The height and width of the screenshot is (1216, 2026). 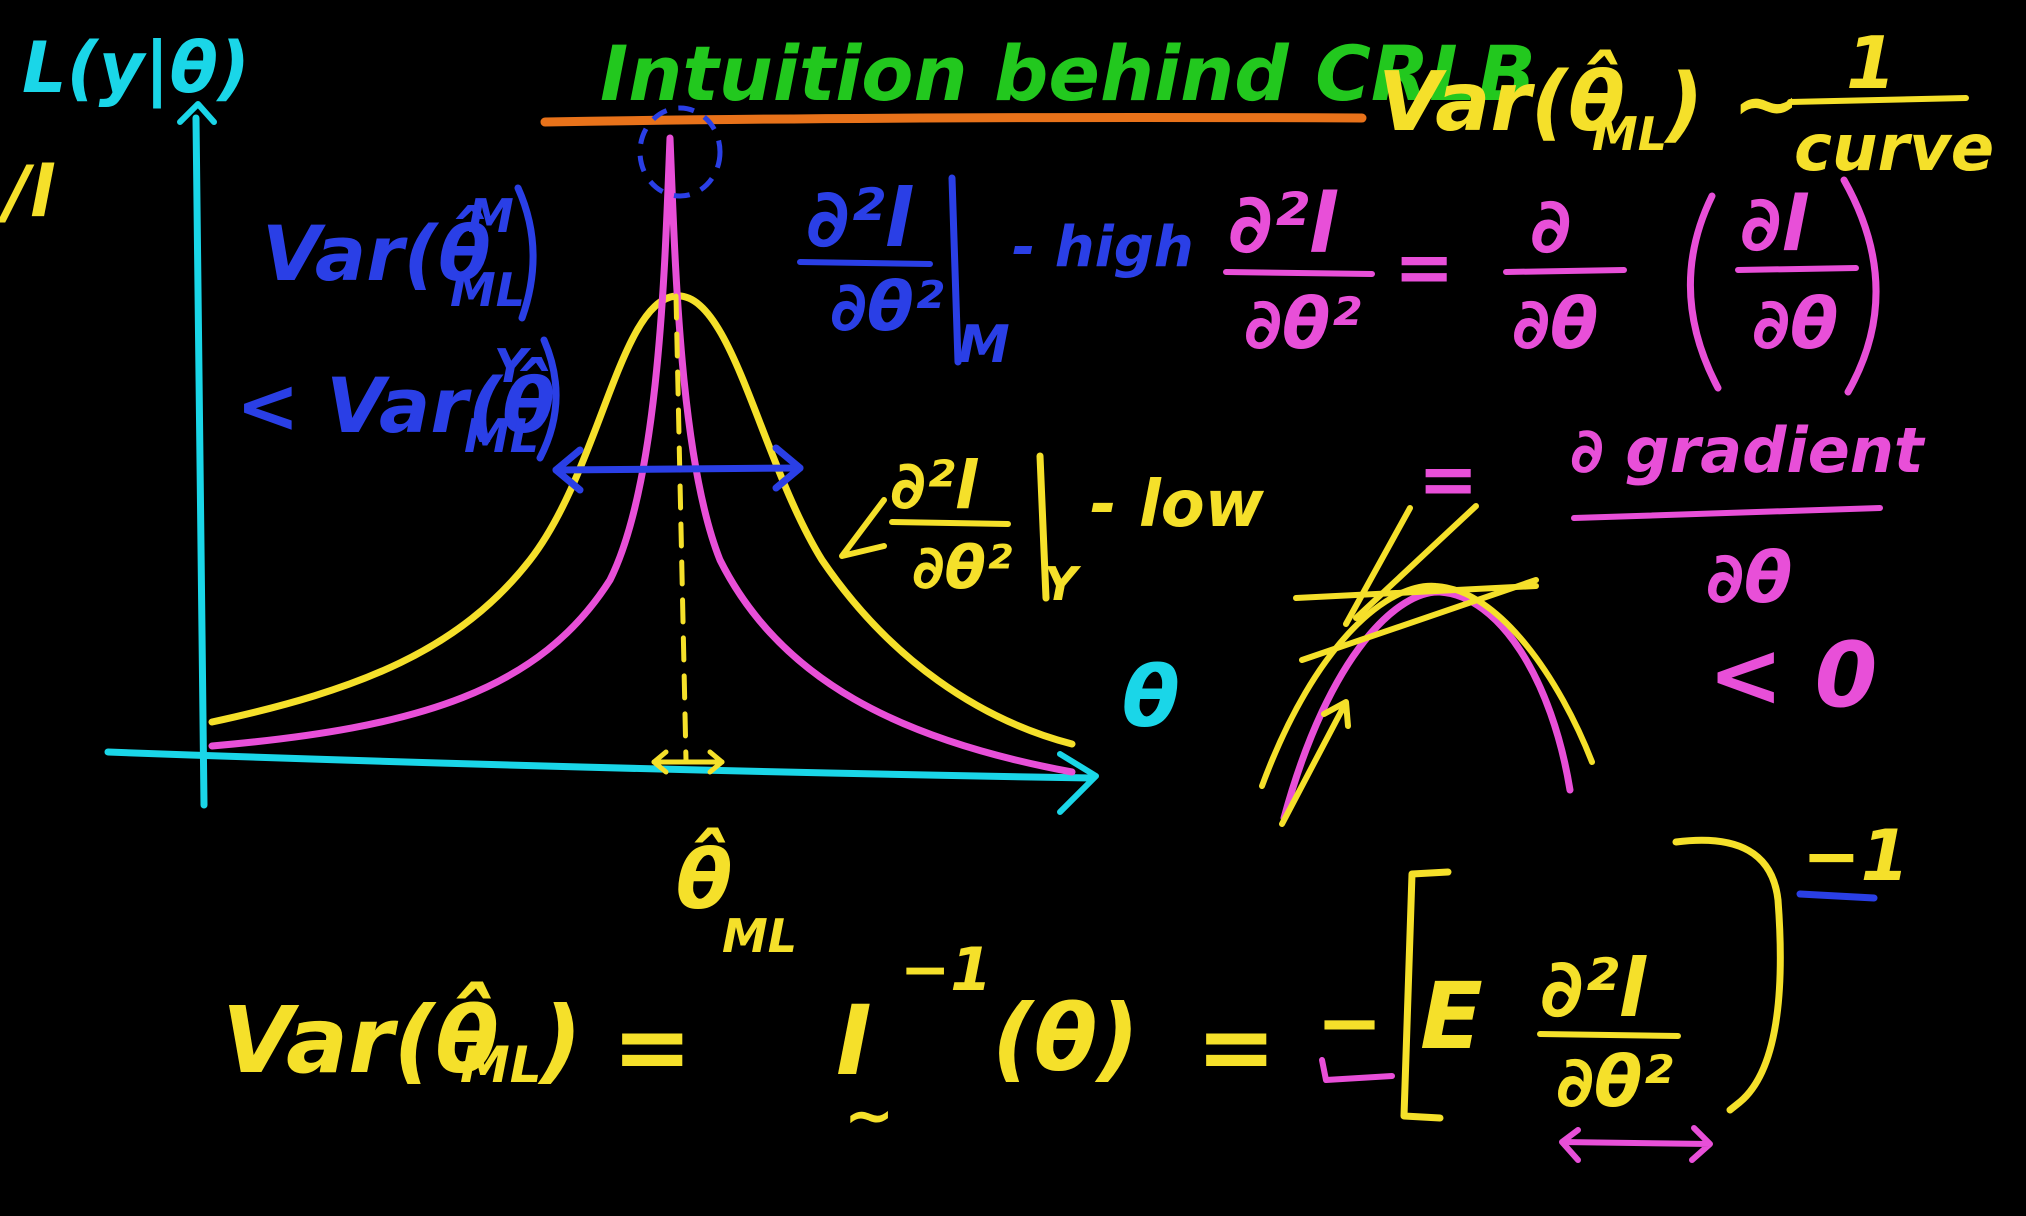 What do you see at coordinates (887, 307) in the screenshot?
I see `d2l-m-denominator: ∂θ²` at bounding box center [887, 307].